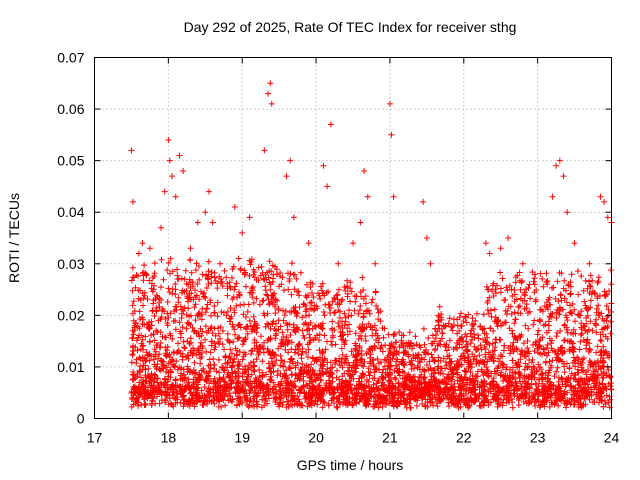 This screenshot has width=640, height=480. Describe the element at coordinates (350, 465) in the screenshot. I see `x-axis-label: GPS time / hours` at that location.